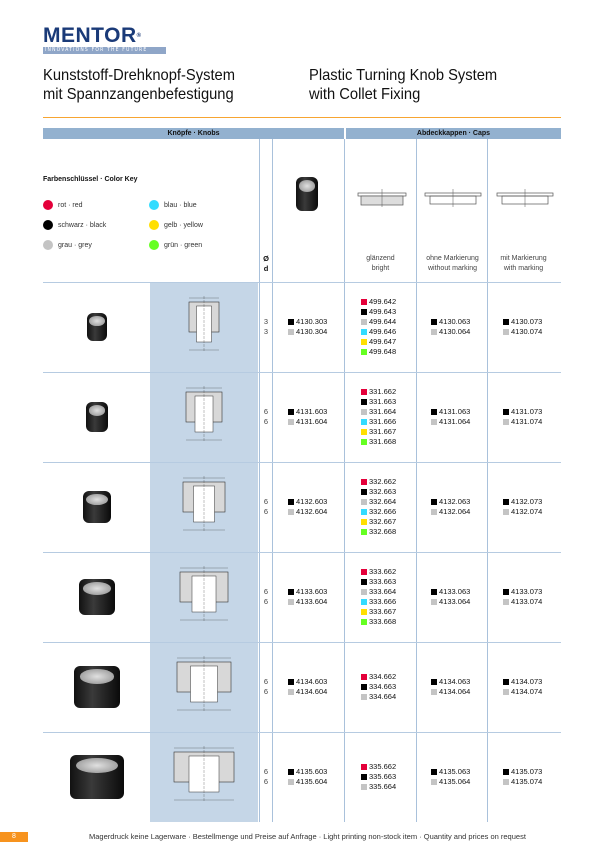 Image resolution: width=601 pixels, height=850 pixels. I want to click on article-number: 4130.063, so click(455, 321).